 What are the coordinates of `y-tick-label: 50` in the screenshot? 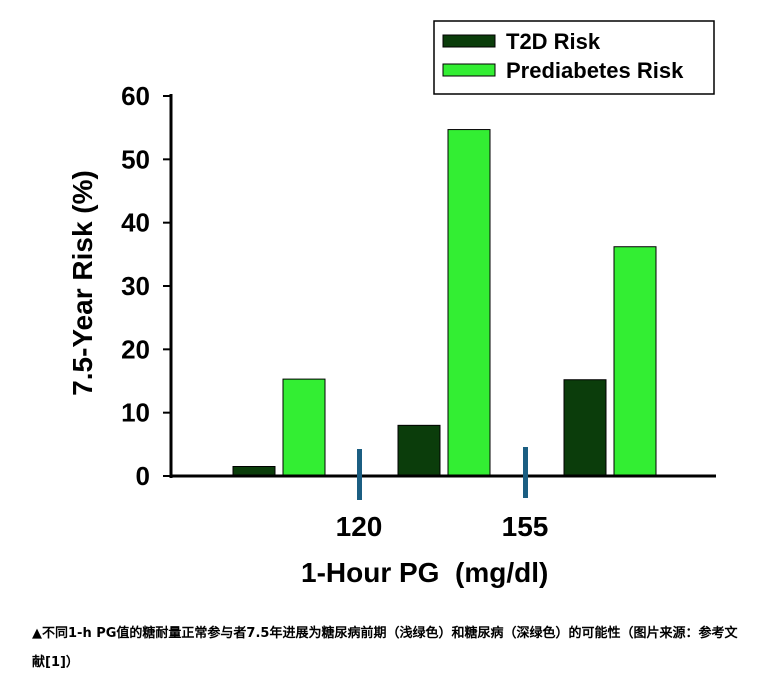 It's located at (135, 159).